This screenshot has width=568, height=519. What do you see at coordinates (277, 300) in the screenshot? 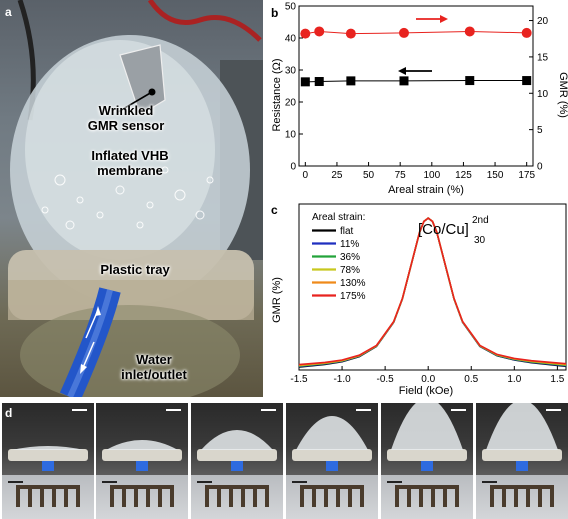
I see `c-y-axis-label: GMR (%)` at bounding box center [277, 300].